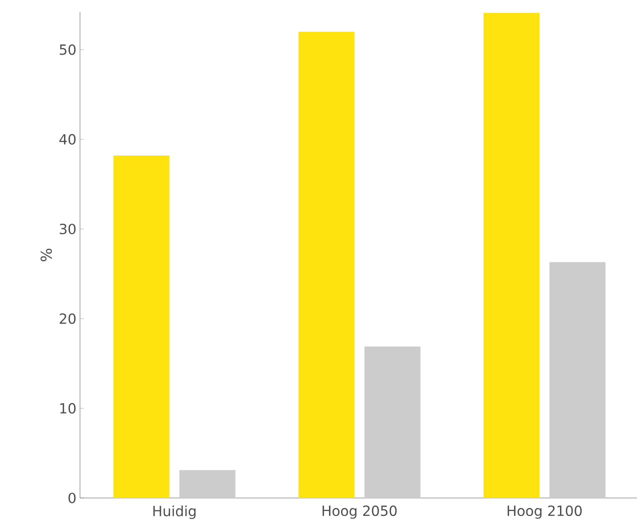  What do you see at coordinates (174, 513) in the screenshot?
I see `x-tick-label: Huidig` at bounding box center [174, 513].